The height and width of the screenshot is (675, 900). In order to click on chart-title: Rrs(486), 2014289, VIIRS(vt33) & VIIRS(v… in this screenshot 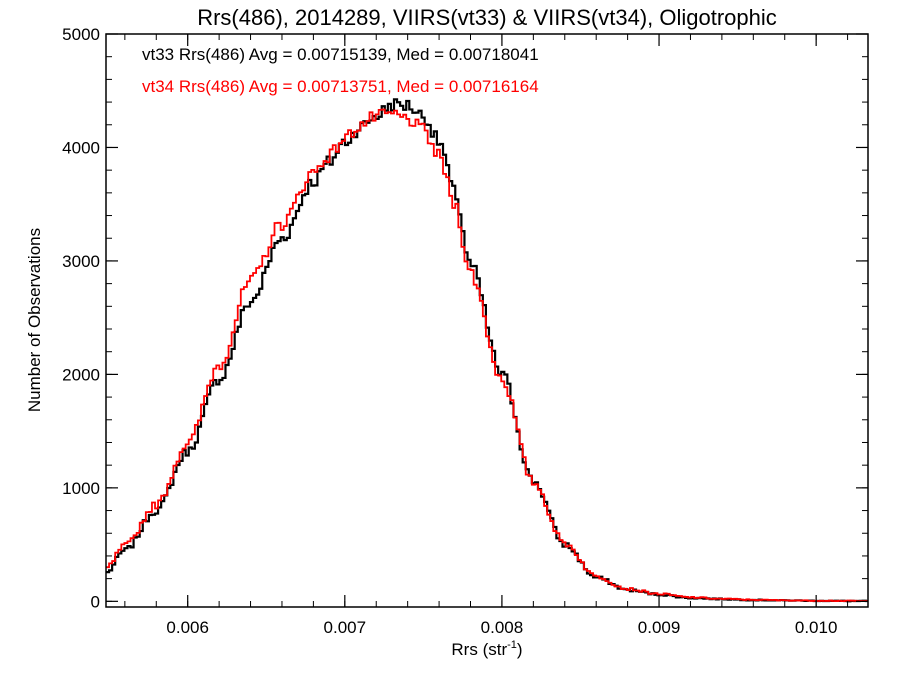, I will do `click(487, 17)`.